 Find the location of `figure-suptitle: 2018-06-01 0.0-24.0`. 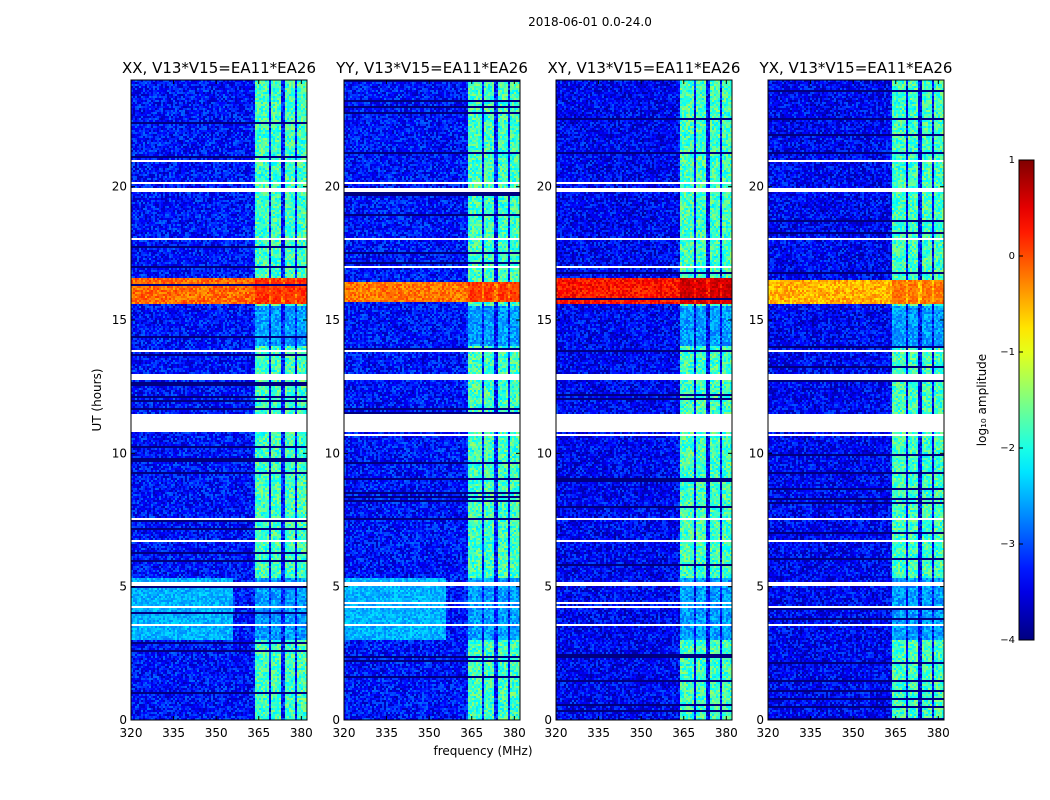

figure-suptitle: 2018-06-01 0.0-24.0 is located at coordinates (590, 22).